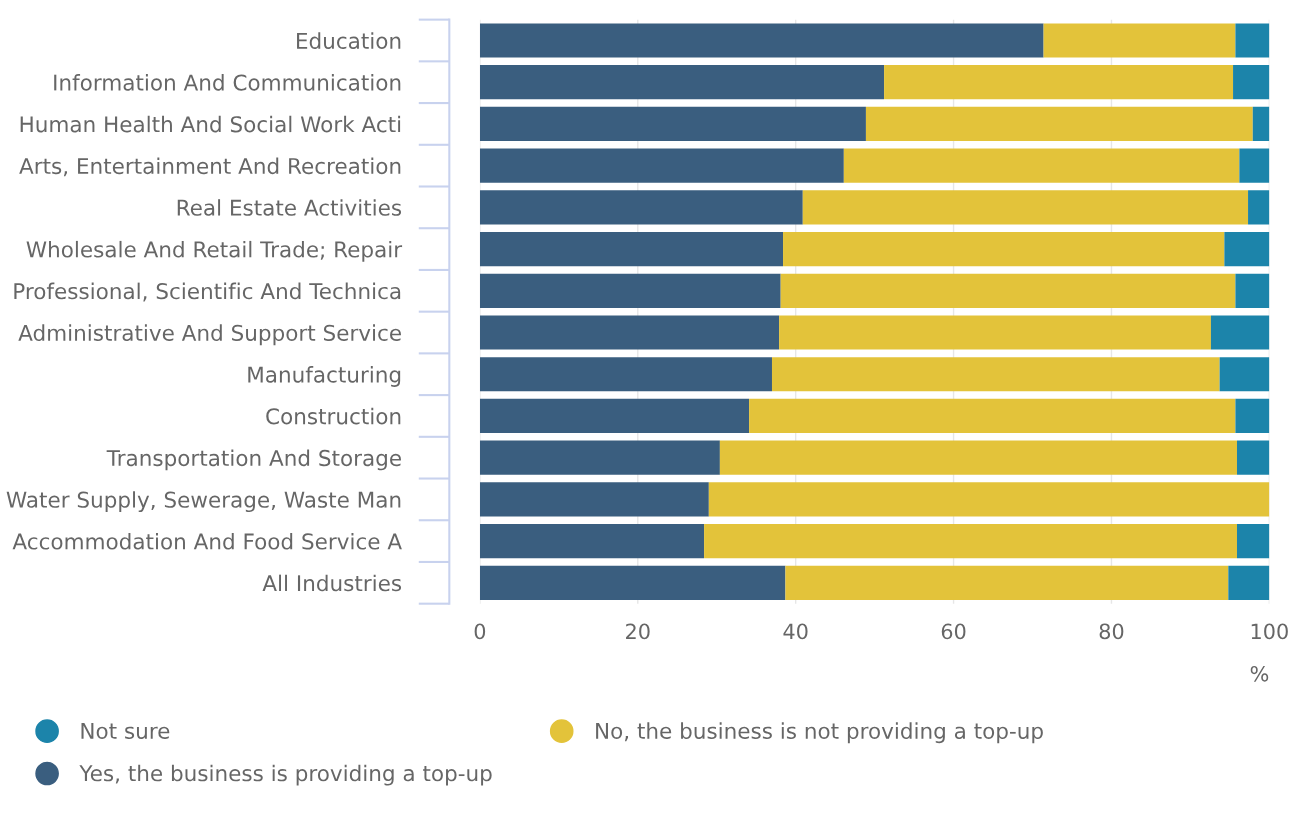 The image size is (1290, 818). I want to click on y-tick-label: Professional, Scientific And Technica, so click(207, 292).